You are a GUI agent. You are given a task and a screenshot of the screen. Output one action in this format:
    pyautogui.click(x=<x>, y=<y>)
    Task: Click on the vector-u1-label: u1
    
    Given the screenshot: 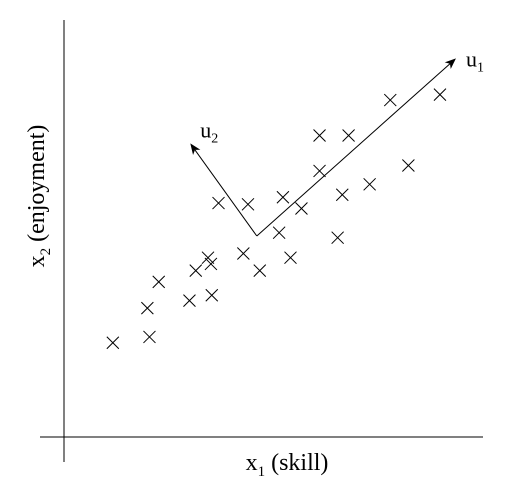 What is the action you would take?
    pyautogui.click(x=475, y=60)
    